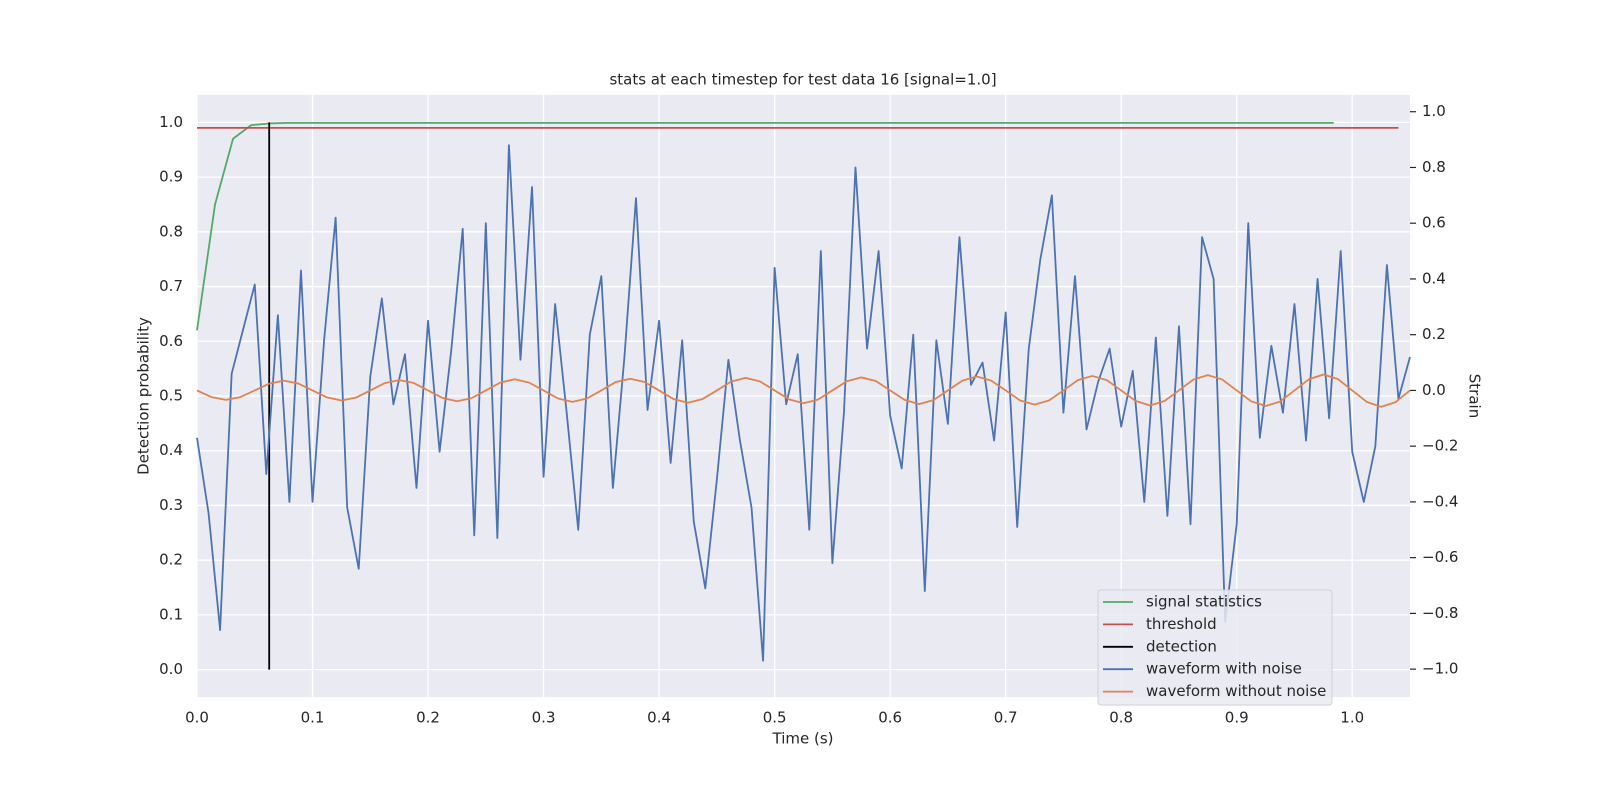 This screenshot has width=1600, height=804. Describe the element at coordinates (803, 390) in the screenshot. I see `series-line` at that location.